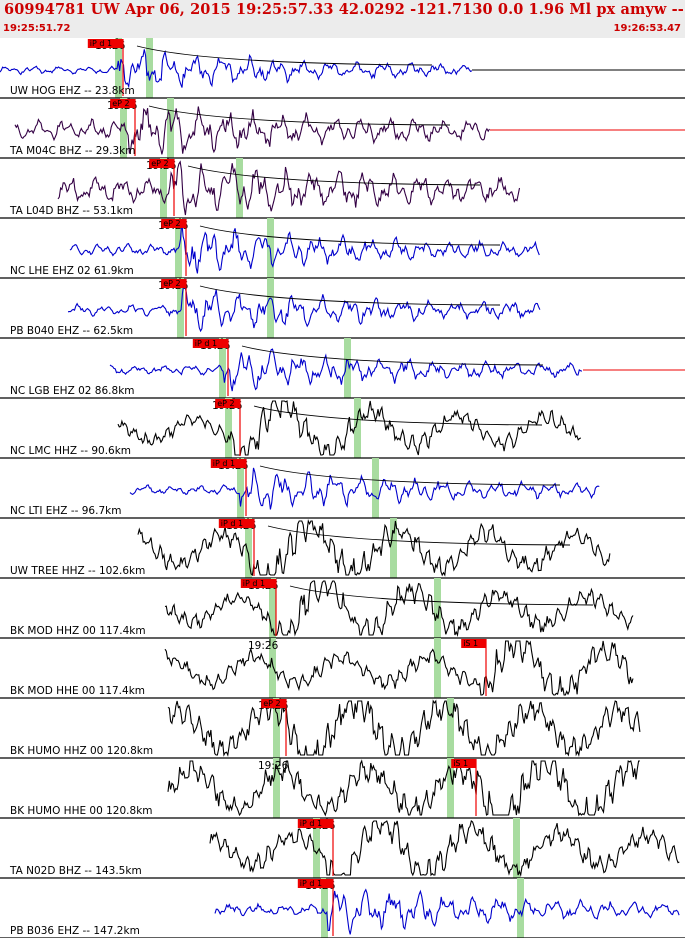  Describe the element at coordinates (37, 28) in the screenshot. I see `window-start-time: 19:25:51.72` at that location.